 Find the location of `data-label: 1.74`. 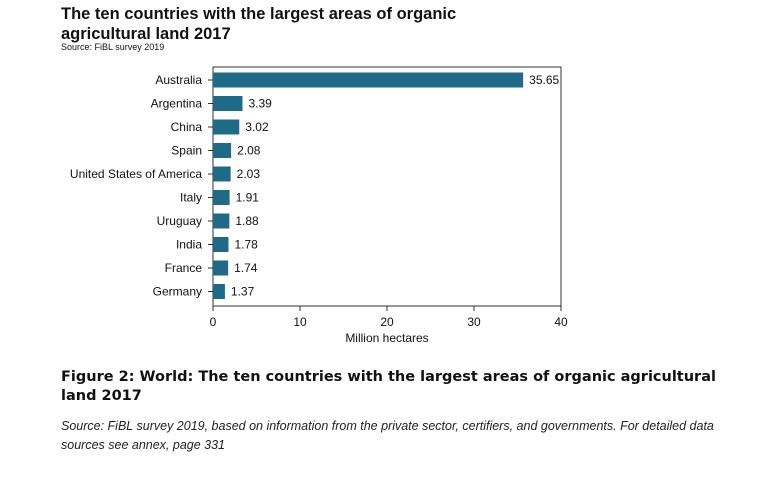

data-label: 1.74 is located at coordinates (246, 268).